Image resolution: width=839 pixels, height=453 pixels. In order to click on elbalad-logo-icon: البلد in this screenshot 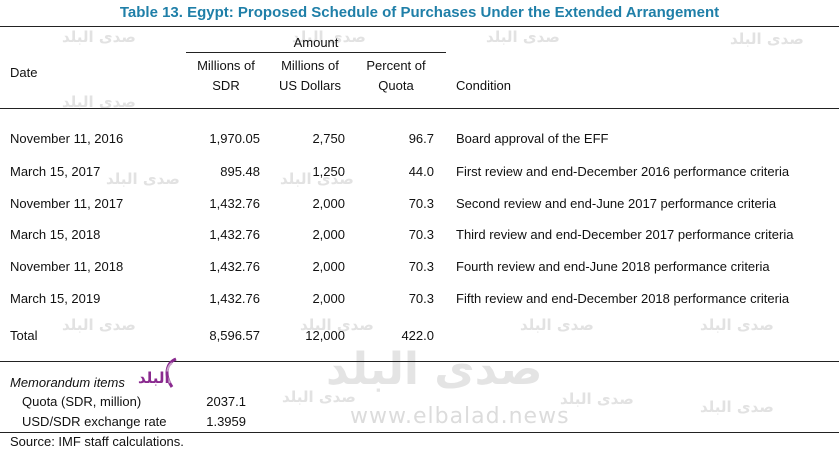, I will do `click(157, 372)`.